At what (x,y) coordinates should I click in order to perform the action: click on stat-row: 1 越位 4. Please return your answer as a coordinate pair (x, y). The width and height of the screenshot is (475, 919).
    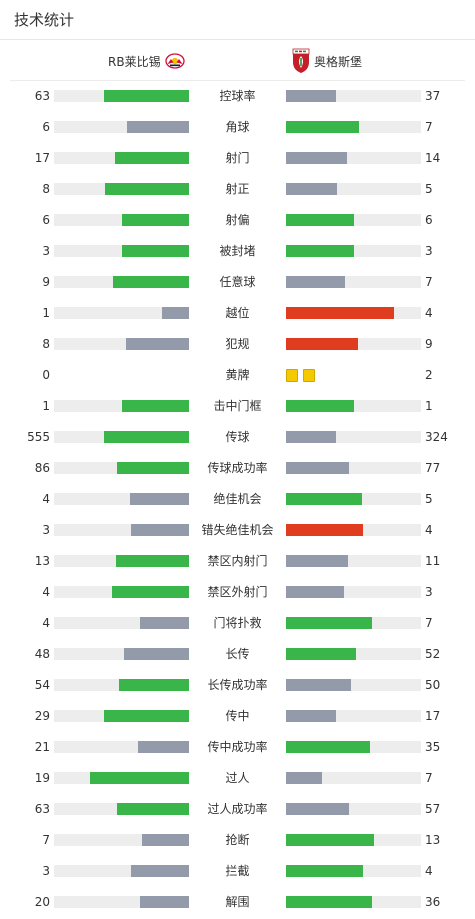
    Looking at the image, I should click on (237, 313).